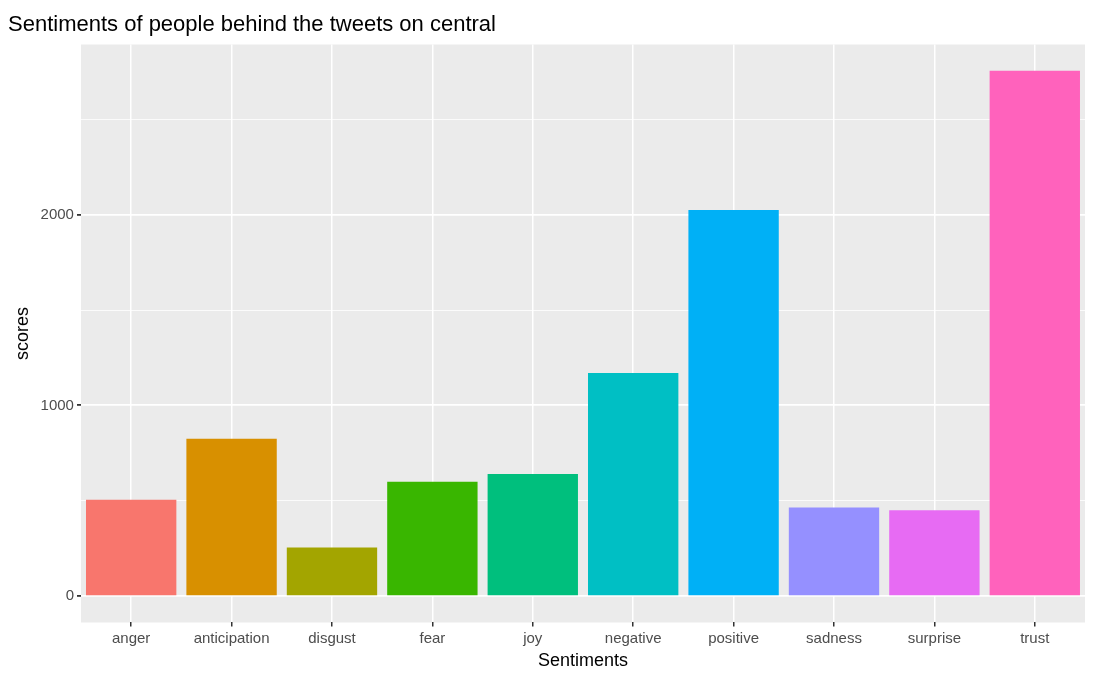  What do you see at coordinates (633, 637) in the screenshot?
I see `x-tick-label: negative` at bounding box center [633, 637].